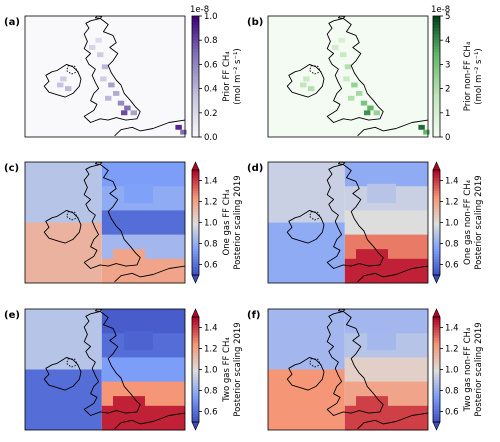 Image resolution: width=500 pixels, height=442 pixels. What do you see at coordinates (211, 90) in the screenshot?
I see `colorbar-tick-label: 0.4` at bounding box center [211, 90].